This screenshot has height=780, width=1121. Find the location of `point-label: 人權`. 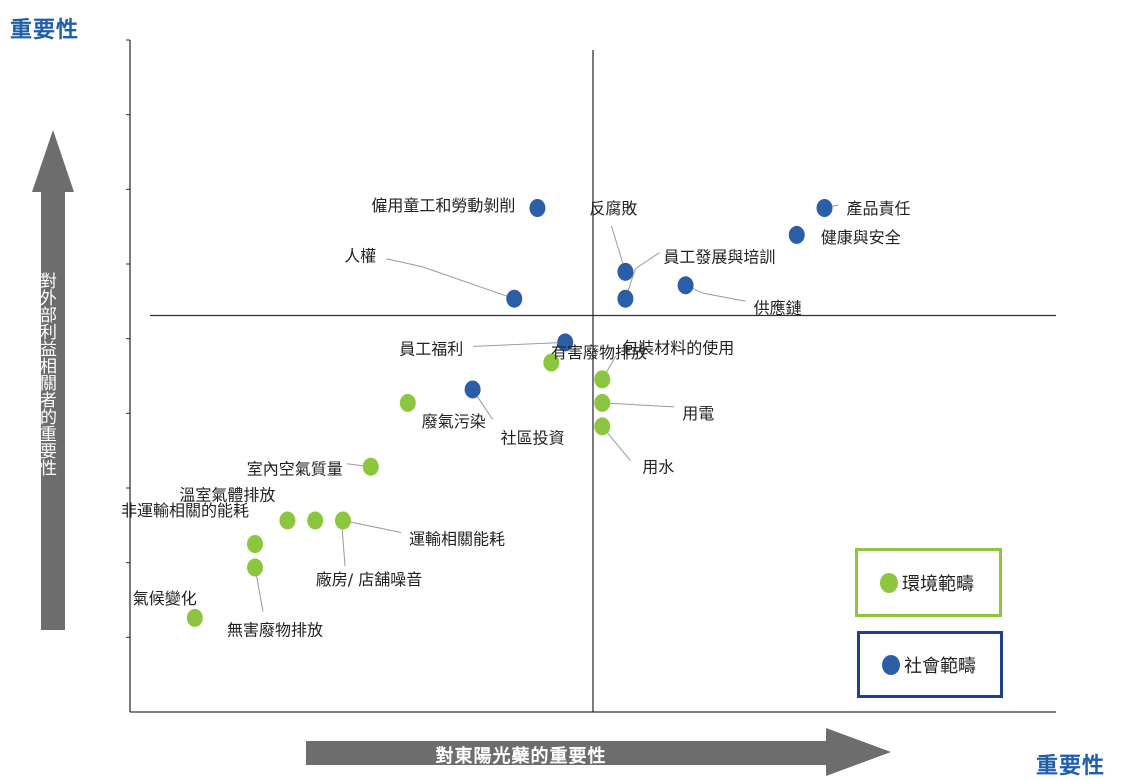

point-label: 人權 is located at coordinates (360, 256).